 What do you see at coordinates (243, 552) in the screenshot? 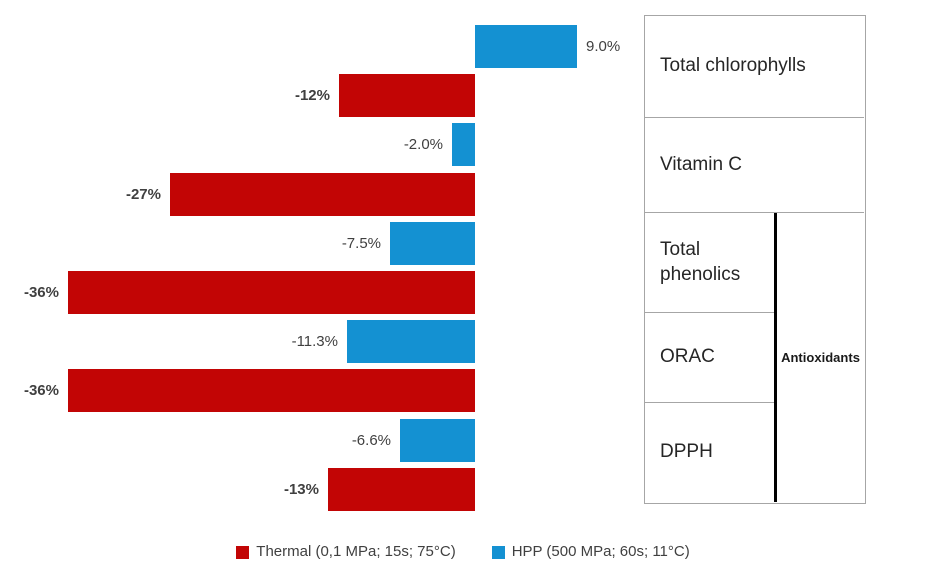
I see `legend-swatch-thermal-icon` at bounding box center [243, 552].